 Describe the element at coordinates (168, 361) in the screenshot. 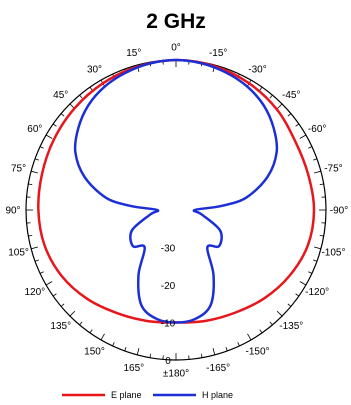

I see `radial-label-0: 0` at that location.